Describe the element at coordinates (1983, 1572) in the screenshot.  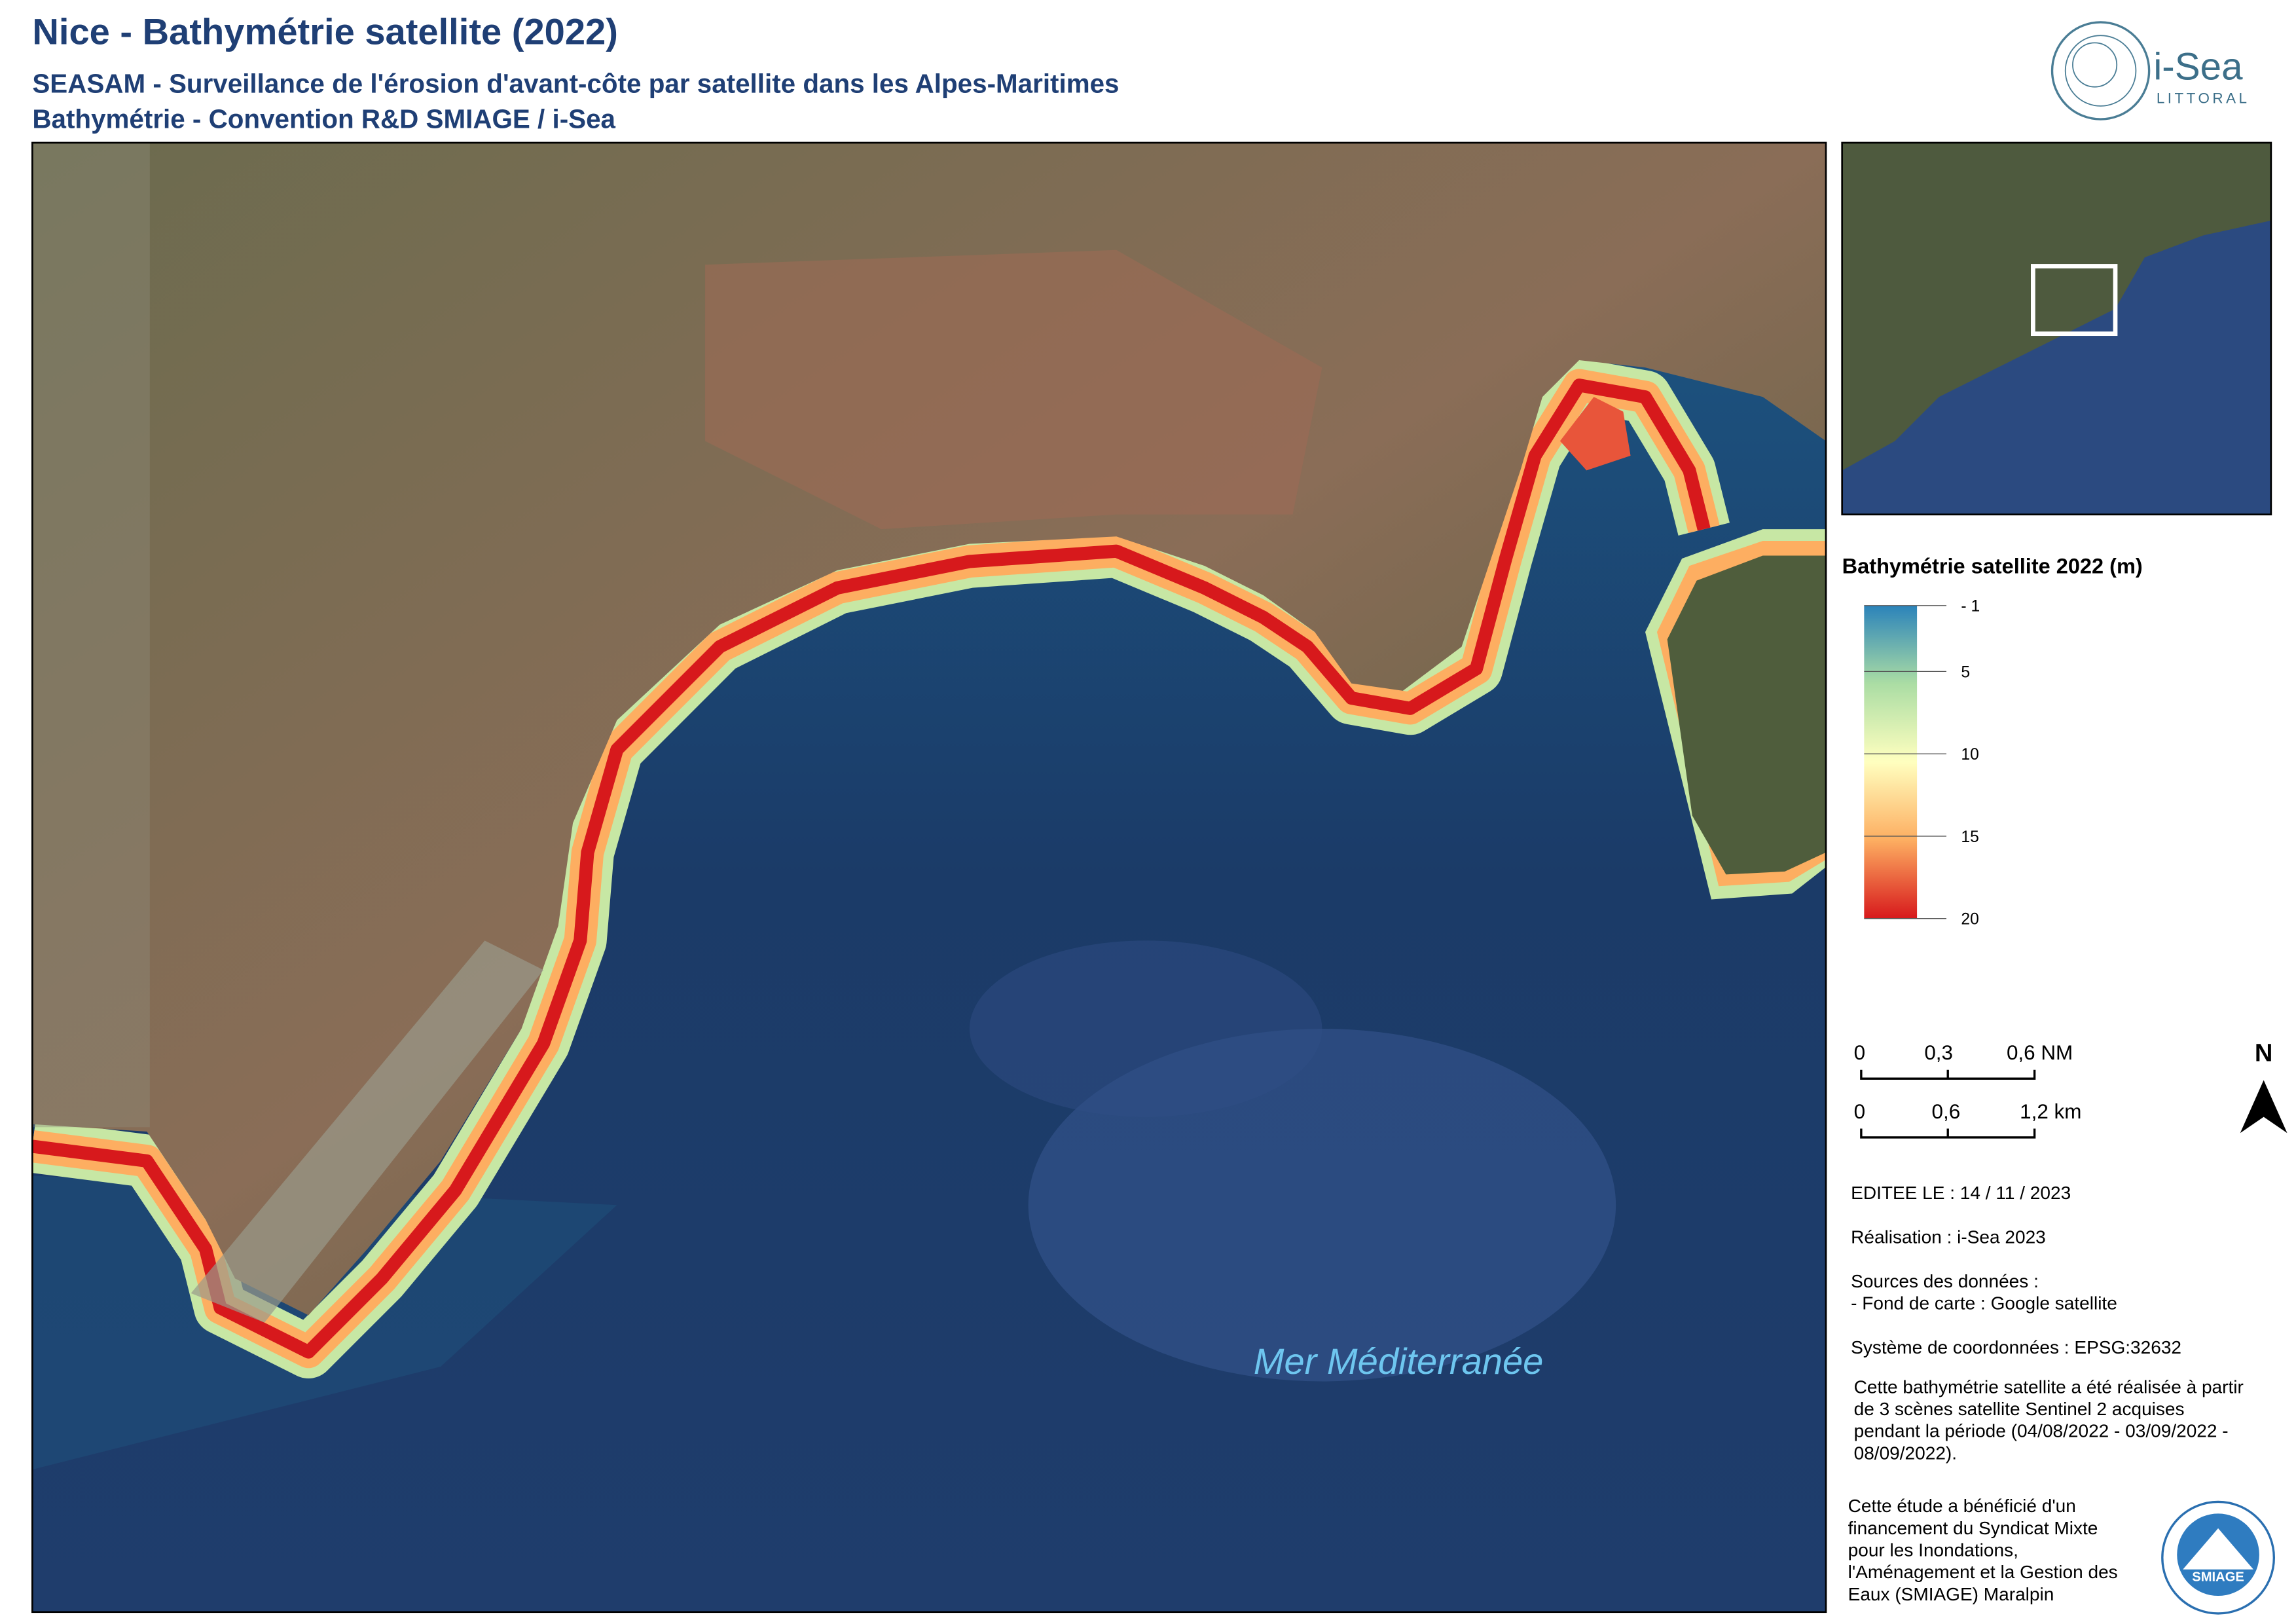
I see `funding-line: l'Aménagement et la Gestion des` at that location.